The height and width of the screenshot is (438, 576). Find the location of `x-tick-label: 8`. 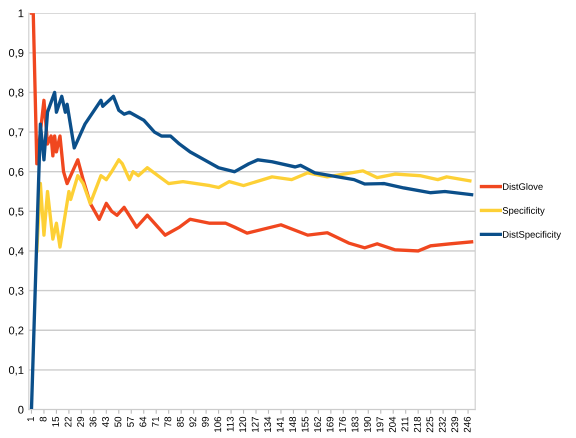

x-tick-label: 8 is located at coordinates (43, 419).